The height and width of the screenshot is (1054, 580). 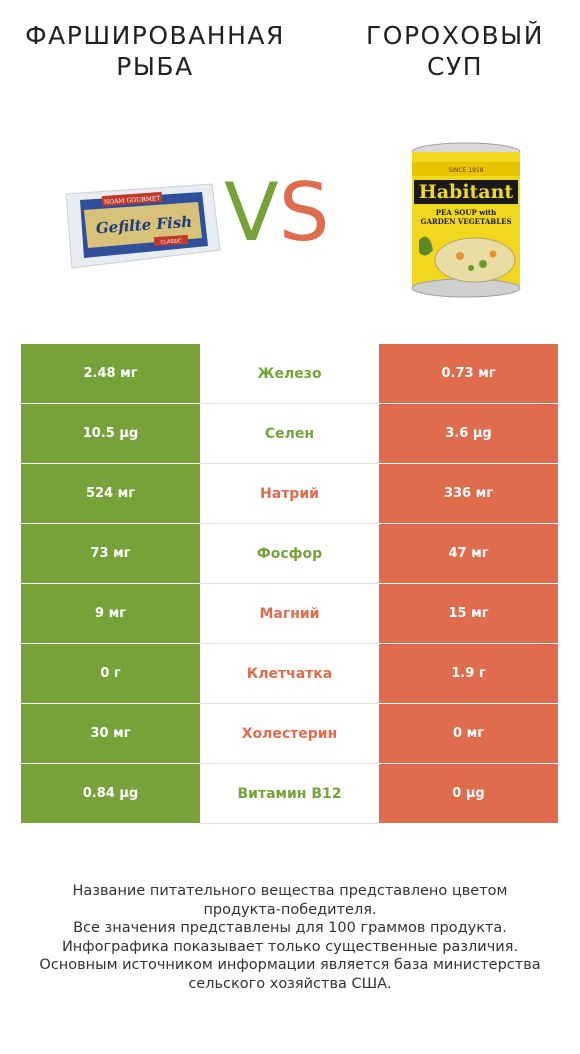 I want to click on table-row: 524 мг Натрий 336 мг, so click(x=289, y=494).